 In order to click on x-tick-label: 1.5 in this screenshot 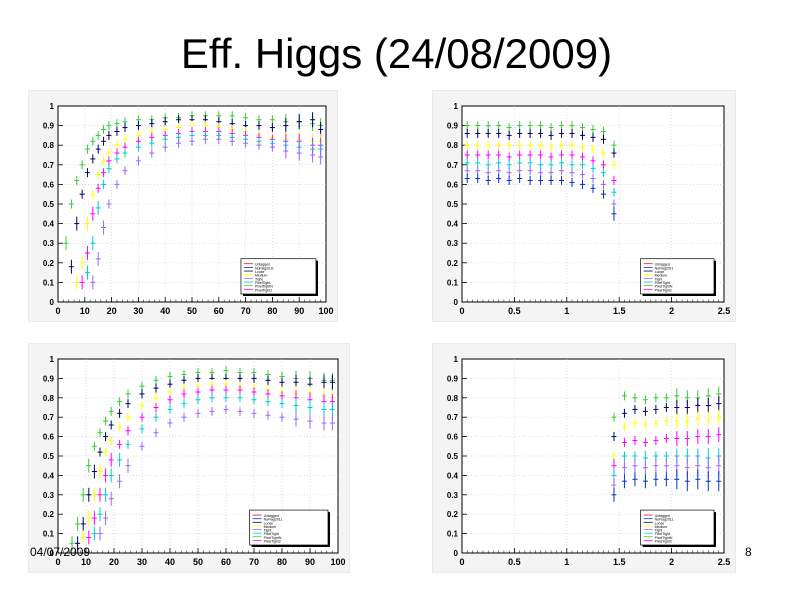, I will do `click(619, 311)`.